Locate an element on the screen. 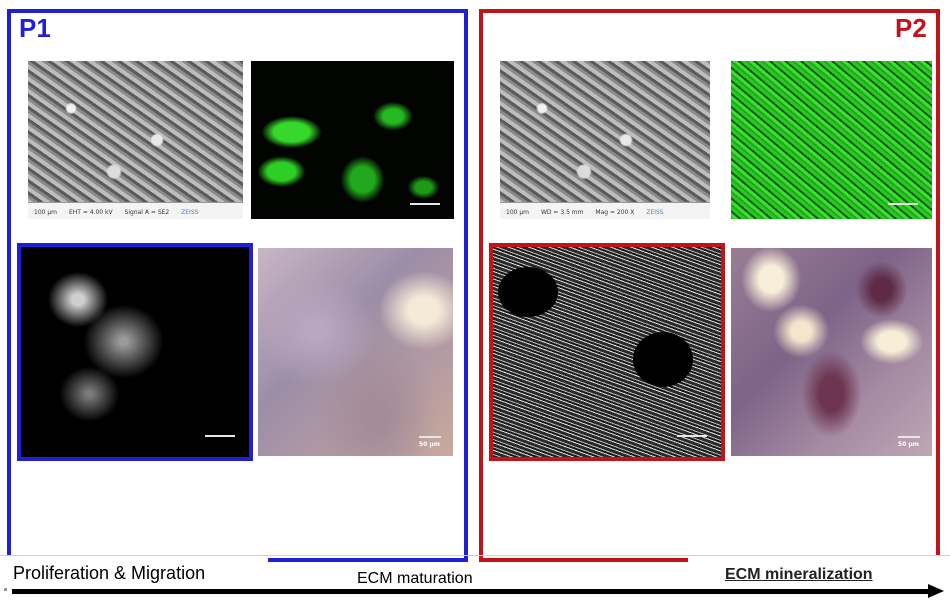 Image resolution: width=950 pixels, height=601 pixels. panel-p2-label: P2 is located at coordinates (911, 28).